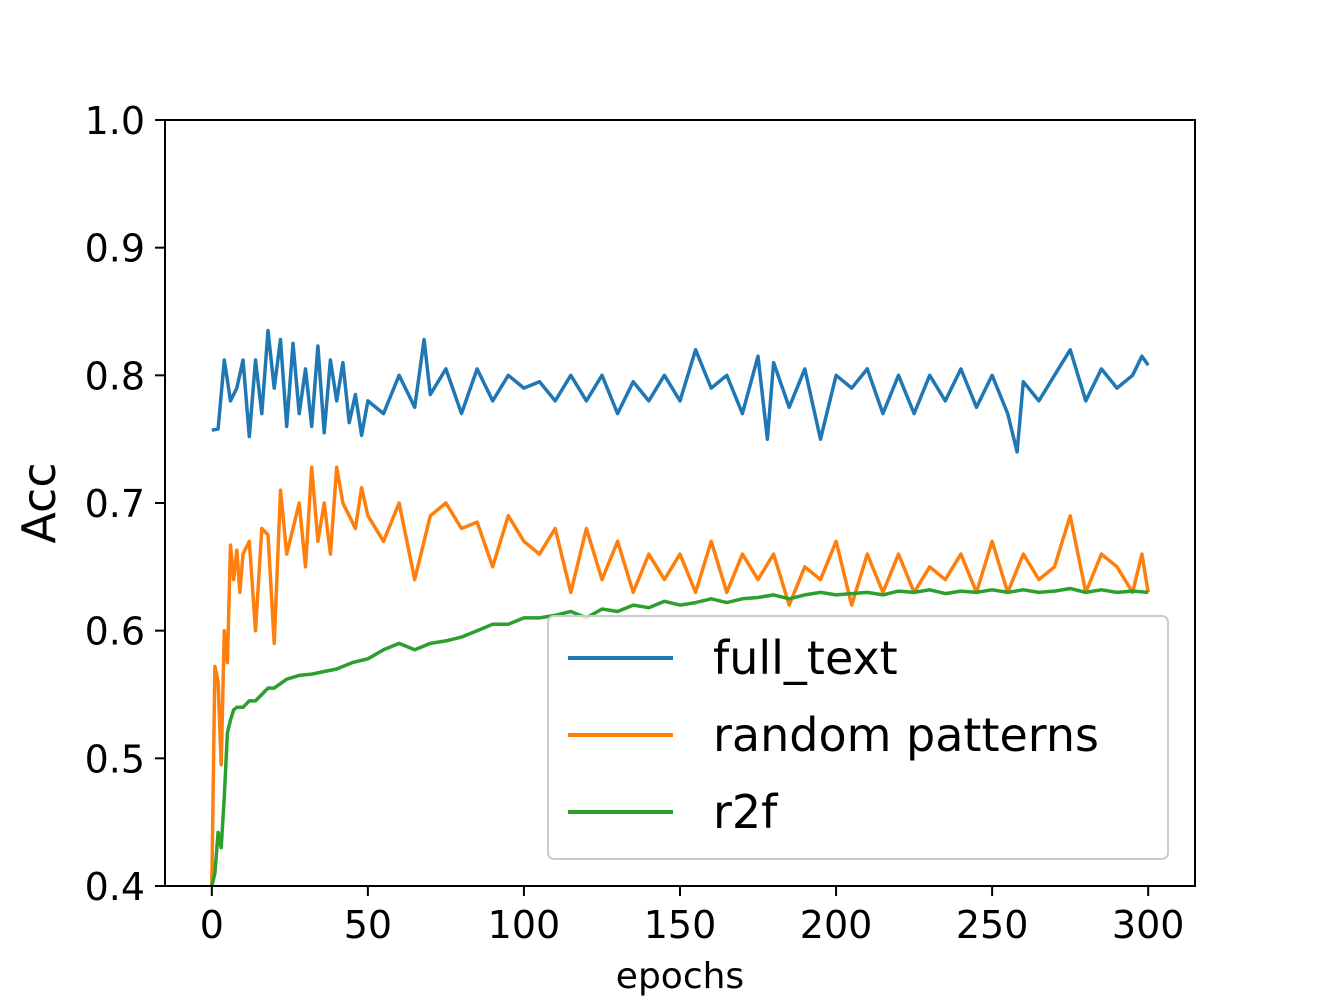  What do you see at coordinates (680, 391) in the screenshot?
I see `series-line-full-text` at bounding box center [680, 391].